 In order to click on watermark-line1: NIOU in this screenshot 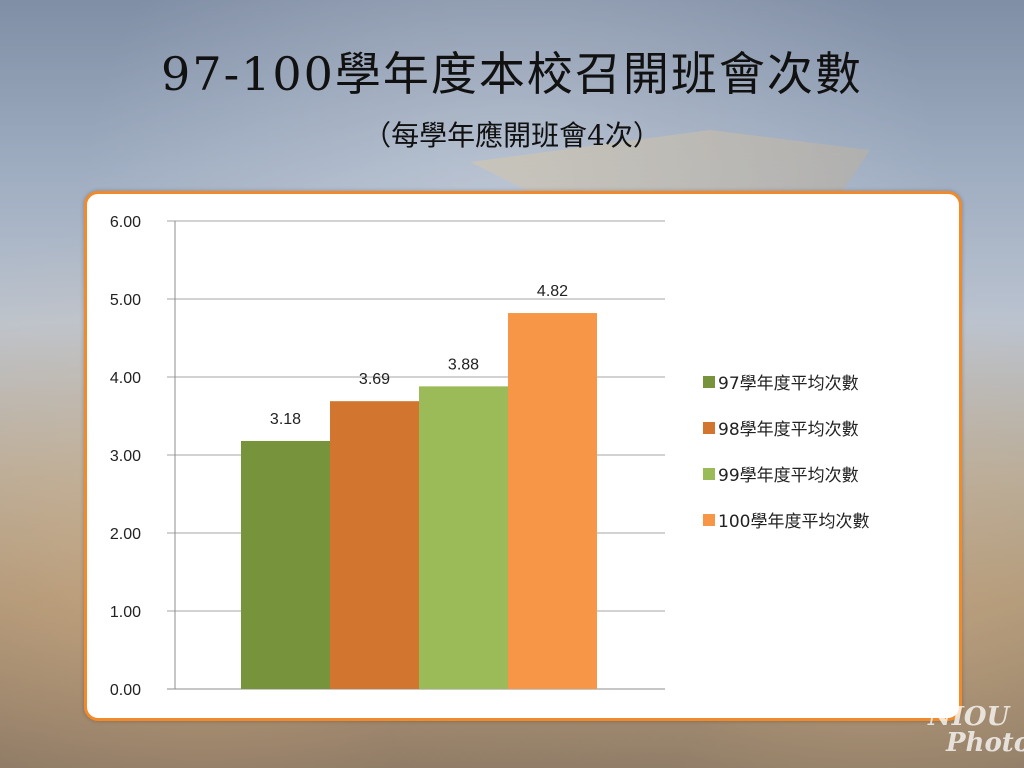, I will do `click(969, 717)`.